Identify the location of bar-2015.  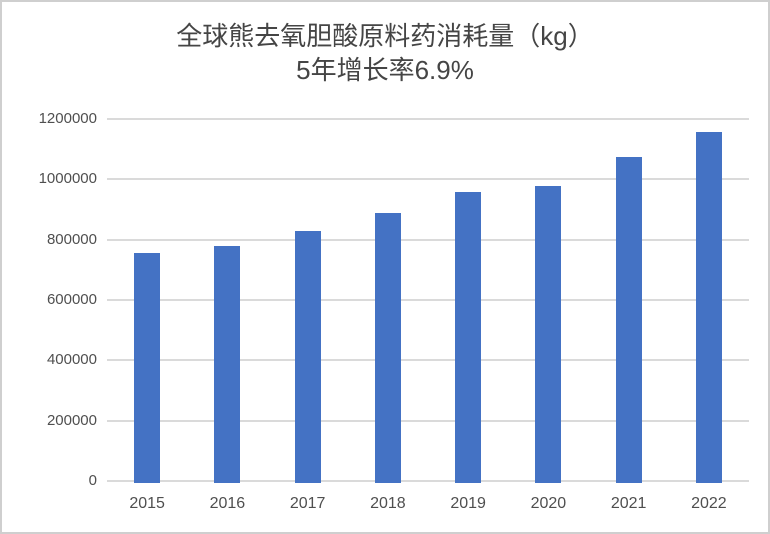
(147, 368).